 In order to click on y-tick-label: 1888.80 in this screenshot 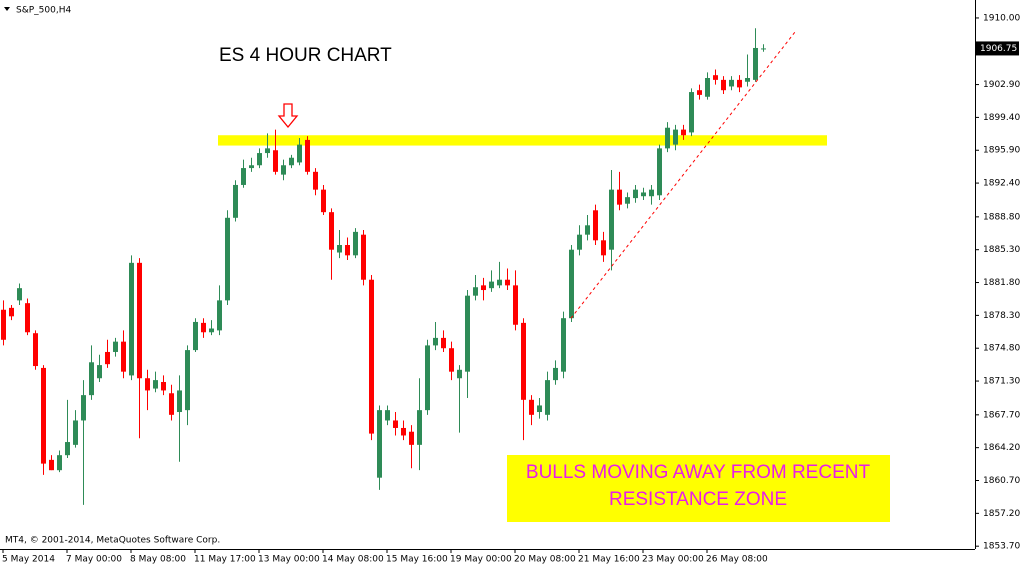, I will do `click(1001, 217)`.